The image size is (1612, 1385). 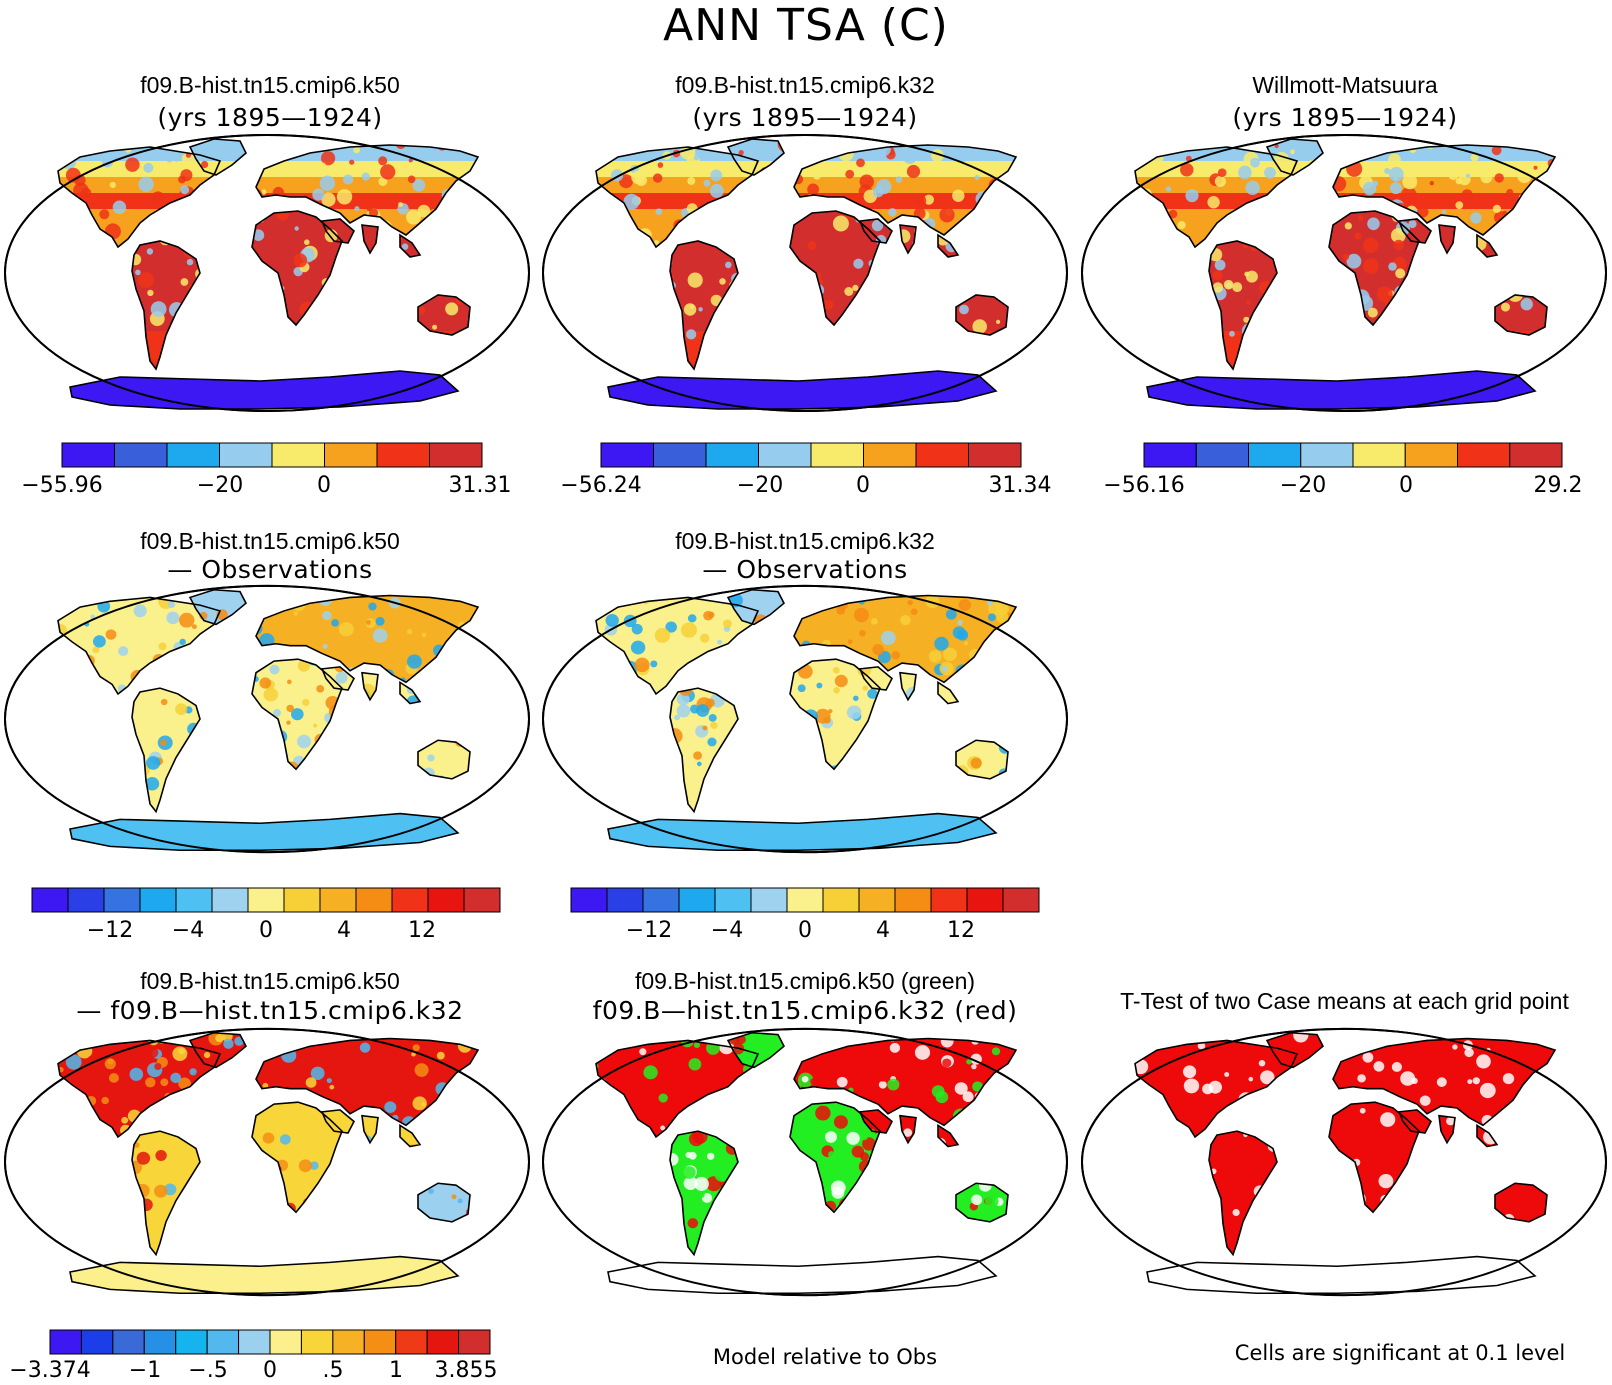 I want to click on panel-k50-minus-k32-title: f09.B-hist.tn15.cmip6.k50, so click(x=270, y=981).